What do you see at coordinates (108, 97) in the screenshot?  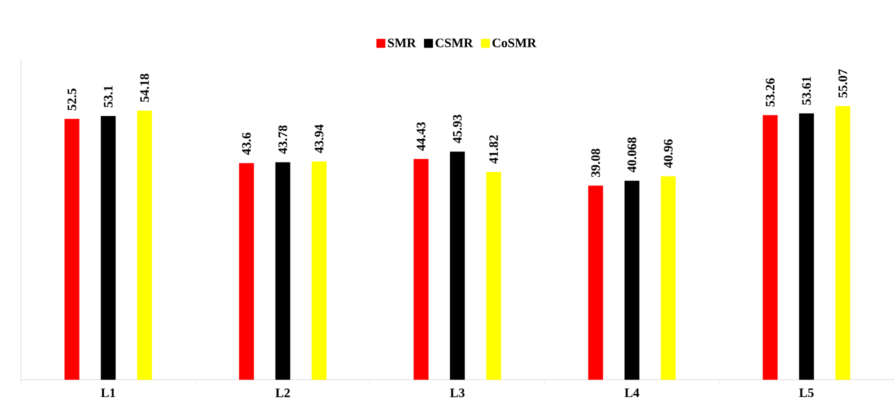 I see `data-label: 53.1` at bounding box center [108, 97].